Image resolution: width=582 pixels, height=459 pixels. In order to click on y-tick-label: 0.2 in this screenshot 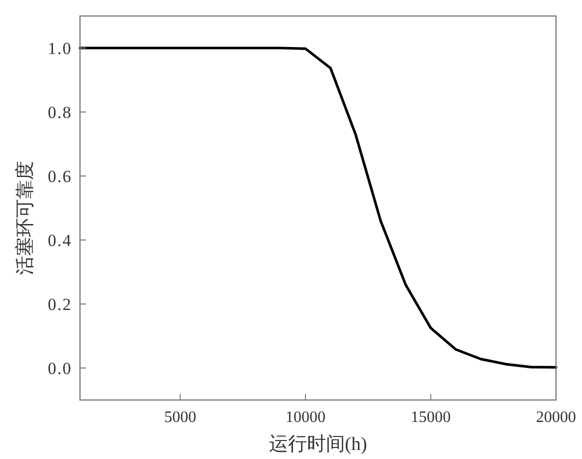, I will do `click(60, 304)`.